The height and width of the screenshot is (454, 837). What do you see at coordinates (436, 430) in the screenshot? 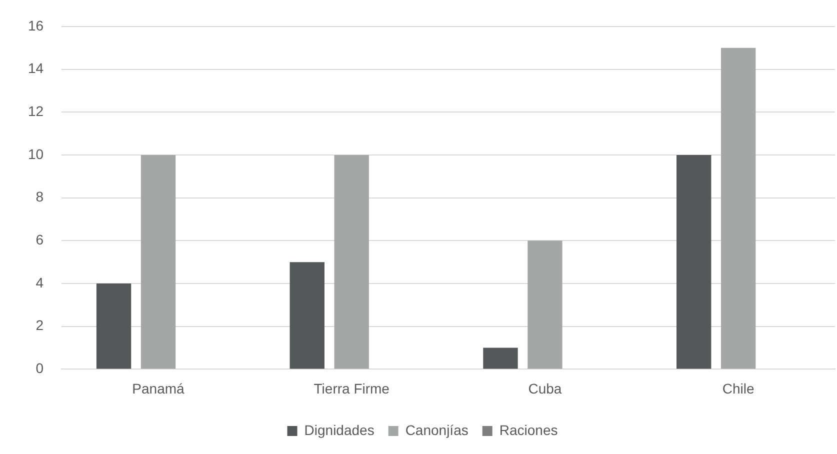
I see `legend-label: Canonjías` at bounding box center [436, 430].